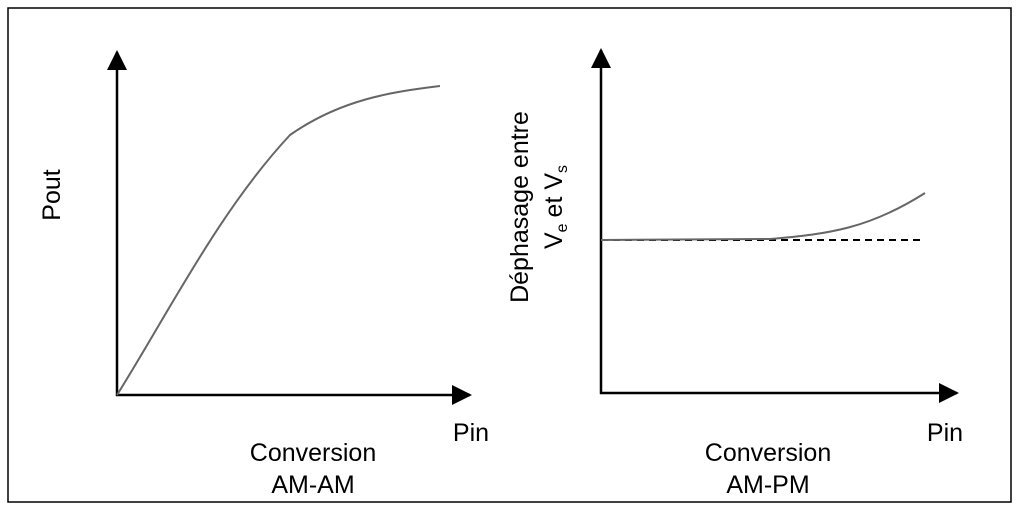 Image resolution: width=1019 pixels, height=510 pixels. What do you see at coordinates (554, 195) in the screenshot?
I see `y-label-part: et V` at bounding box center [554, 195].